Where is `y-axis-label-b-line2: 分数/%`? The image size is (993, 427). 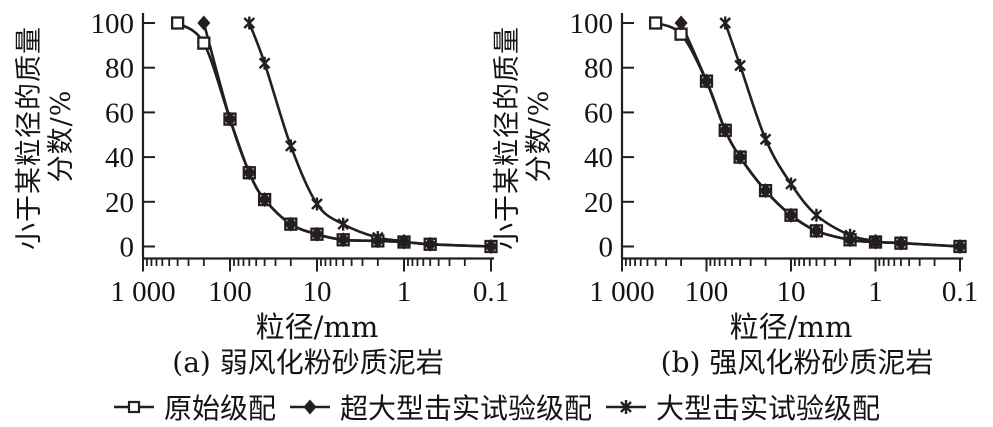
y-axis-label-b-line2: 分数/% is located at coordinates (539, 136).